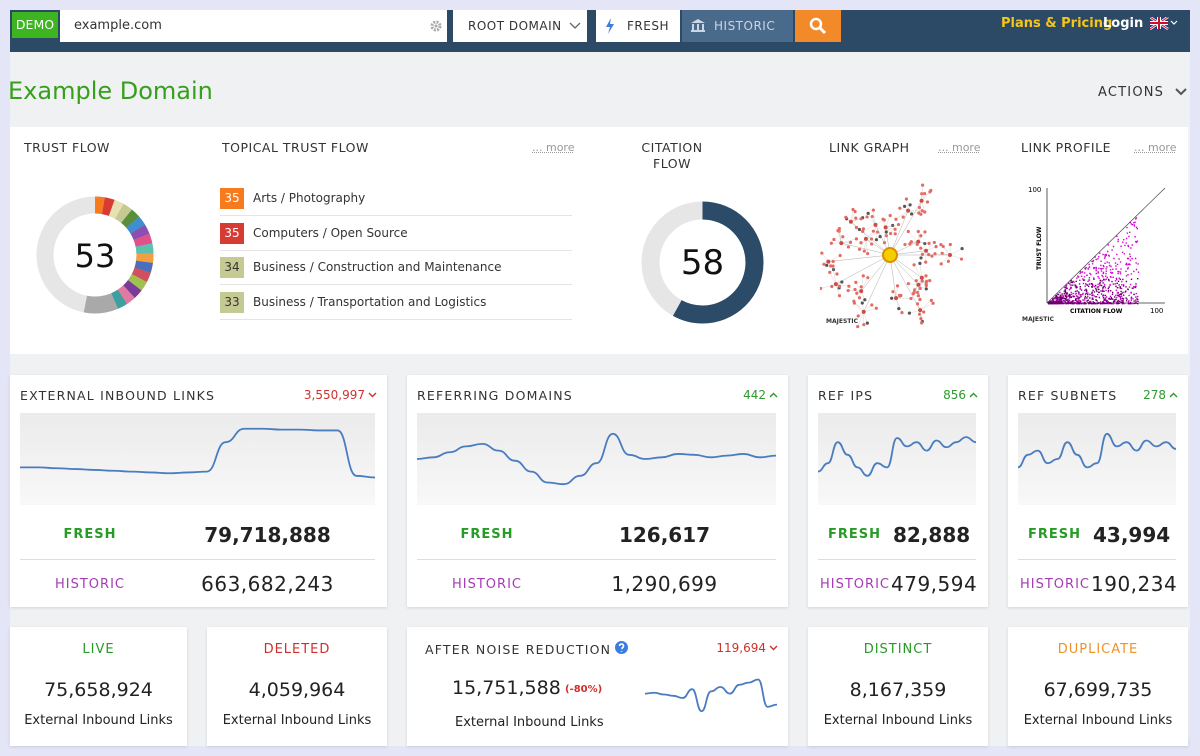  Describe the element at coordinates (818, 26) in the screenshot. I see `search-button` at that location.